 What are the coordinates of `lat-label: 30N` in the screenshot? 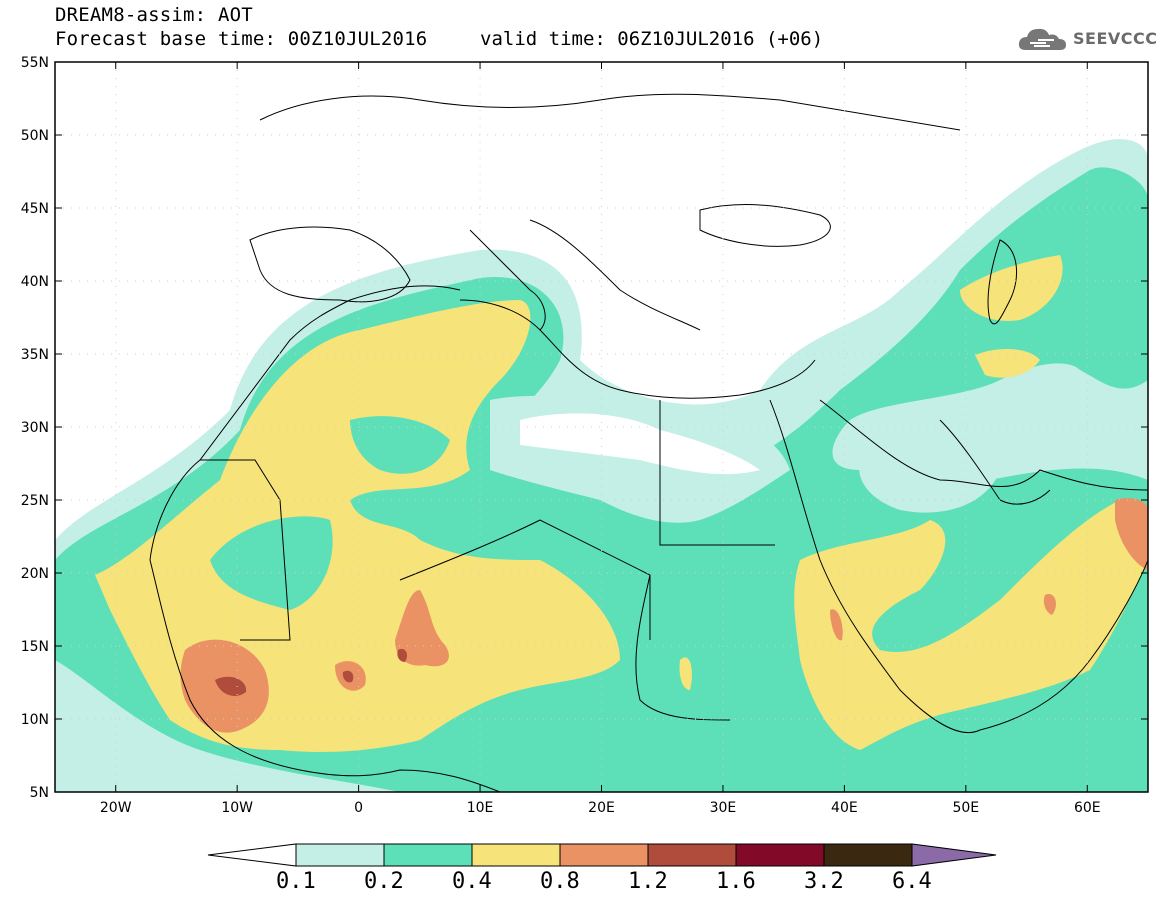 It's located at (35, 428).